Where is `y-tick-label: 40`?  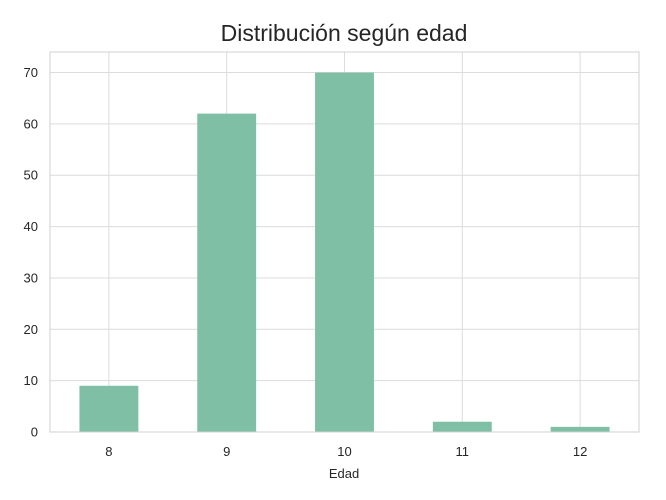
y-tick-label: 40 is located at coordinates (31, 226).